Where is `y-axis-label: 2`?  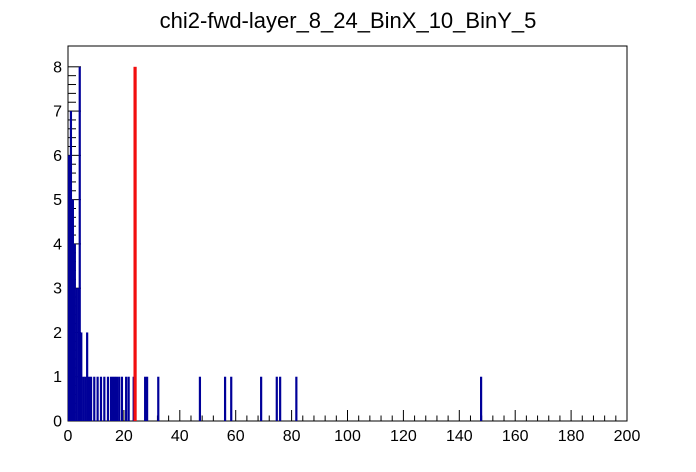
y-axis-label: 2 is located at coordinates (57, 333).